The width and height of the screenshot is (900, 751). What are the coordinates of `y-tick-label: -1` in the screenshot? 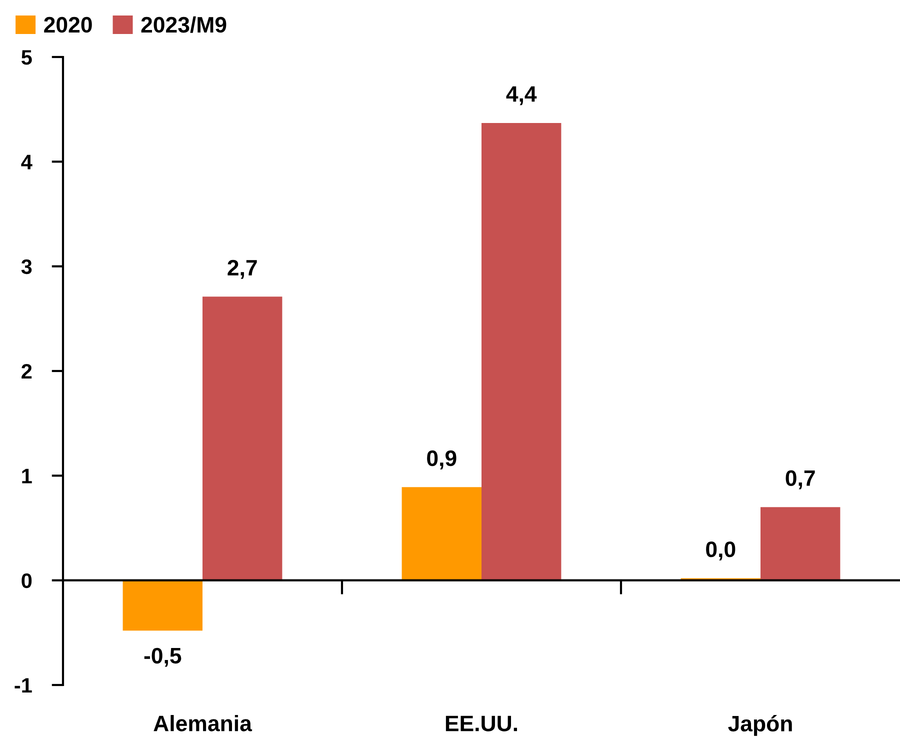 It's located at (23, 685).